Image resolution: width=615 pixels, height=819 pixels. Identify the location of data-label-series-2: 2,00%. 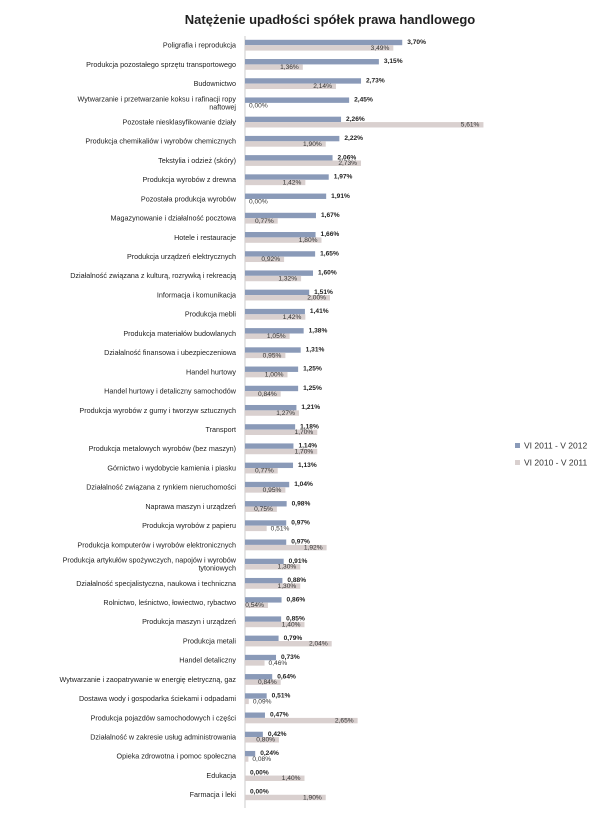
(316, 298).